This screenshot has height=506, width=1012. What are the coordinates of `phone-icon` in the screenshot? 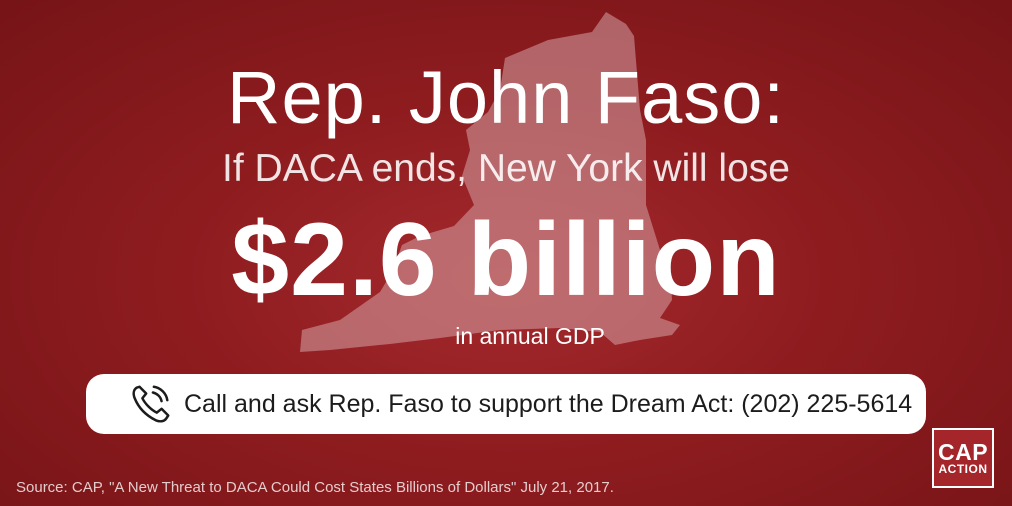 It's located at (151, 404).